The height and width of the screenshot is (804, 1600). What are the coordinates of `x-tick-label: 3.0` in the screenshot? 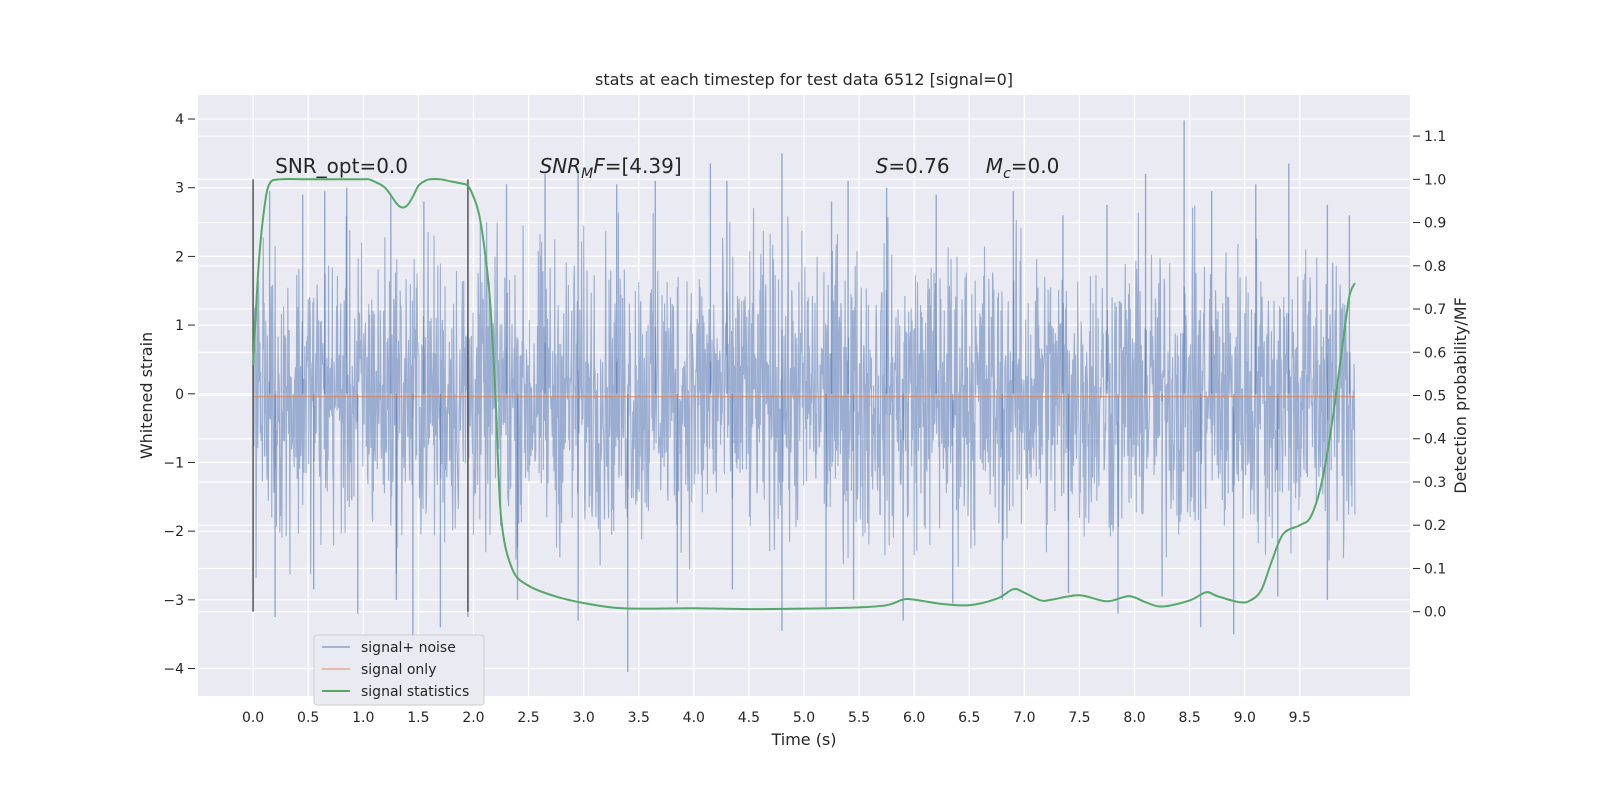 It's located at (584, 718).